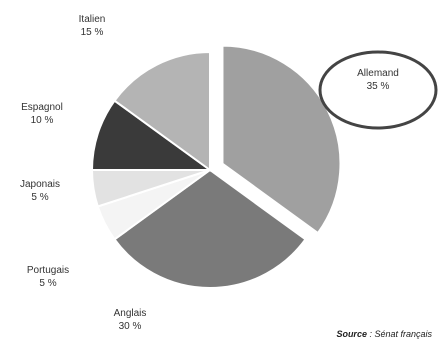  I want to click on source-text: : Sénat français, so click(400, 334).